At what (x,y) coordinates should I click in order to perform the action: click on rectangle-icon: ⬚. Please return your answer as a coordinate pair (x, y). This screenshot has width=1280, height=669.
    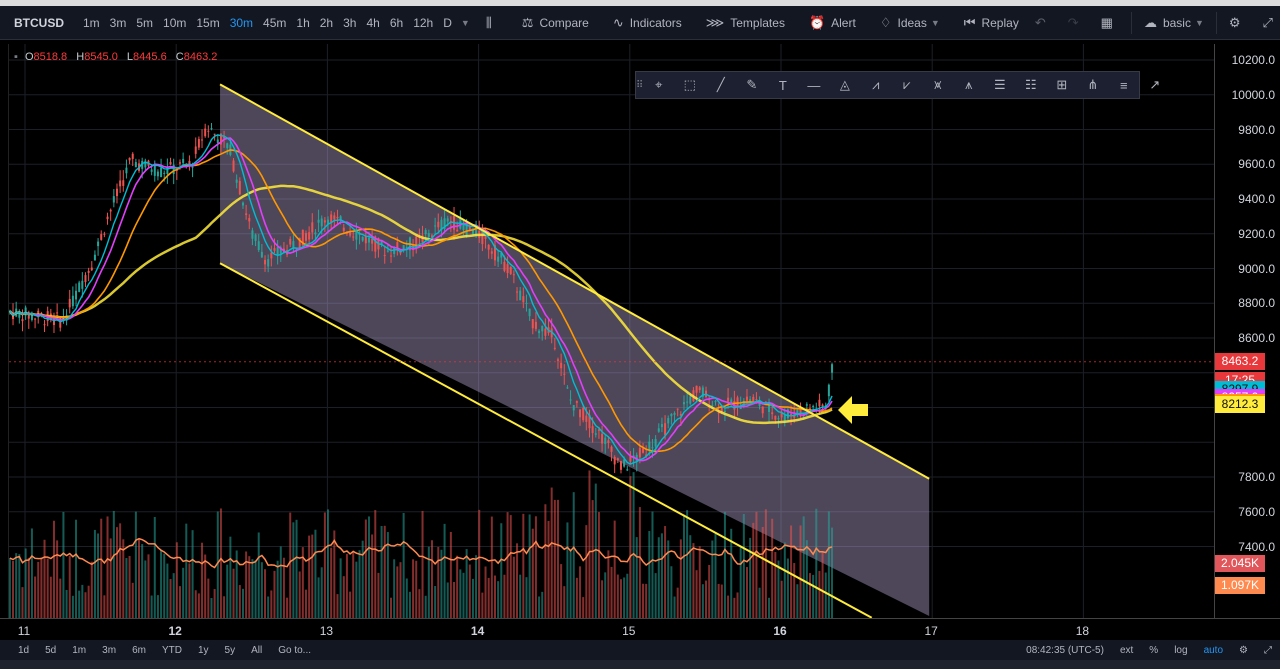
    Looking at the image, I should click on (689, 84).